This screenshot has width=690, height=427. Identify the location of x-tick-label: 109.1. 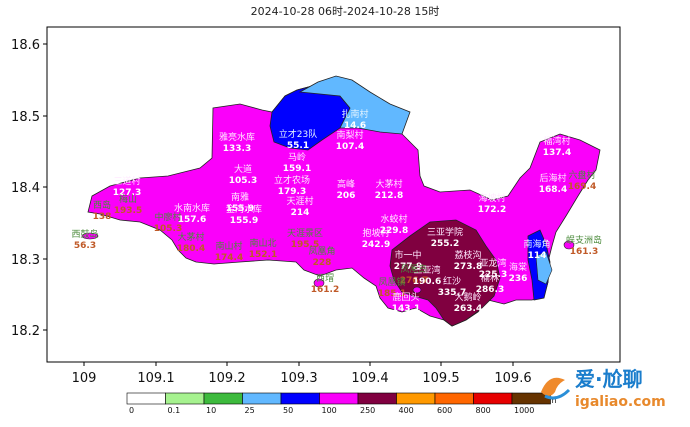
(155, 378).